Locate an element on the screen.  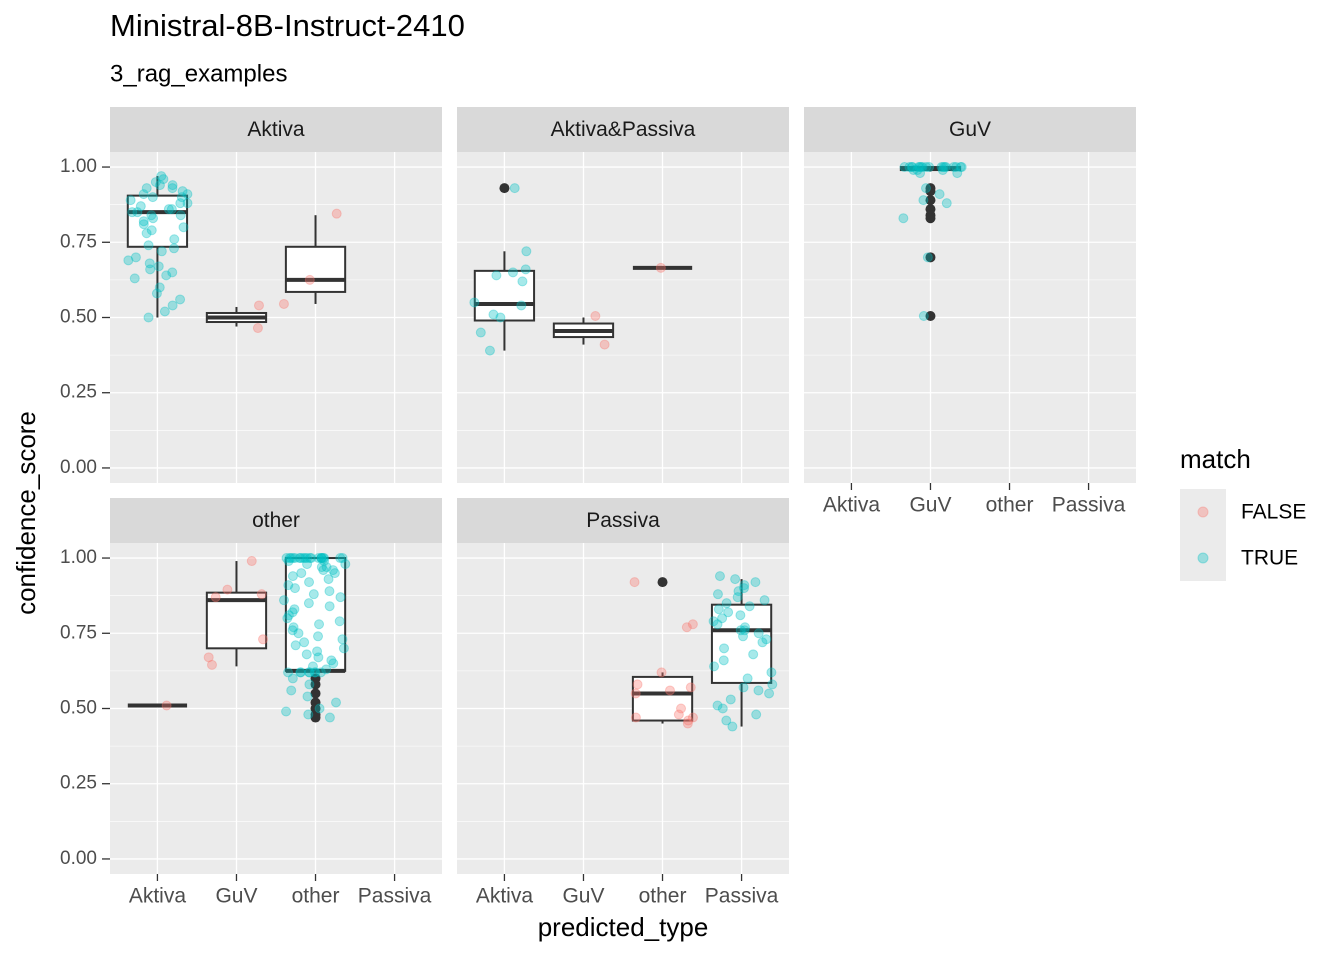
strip is located at coordinates (623, 520).